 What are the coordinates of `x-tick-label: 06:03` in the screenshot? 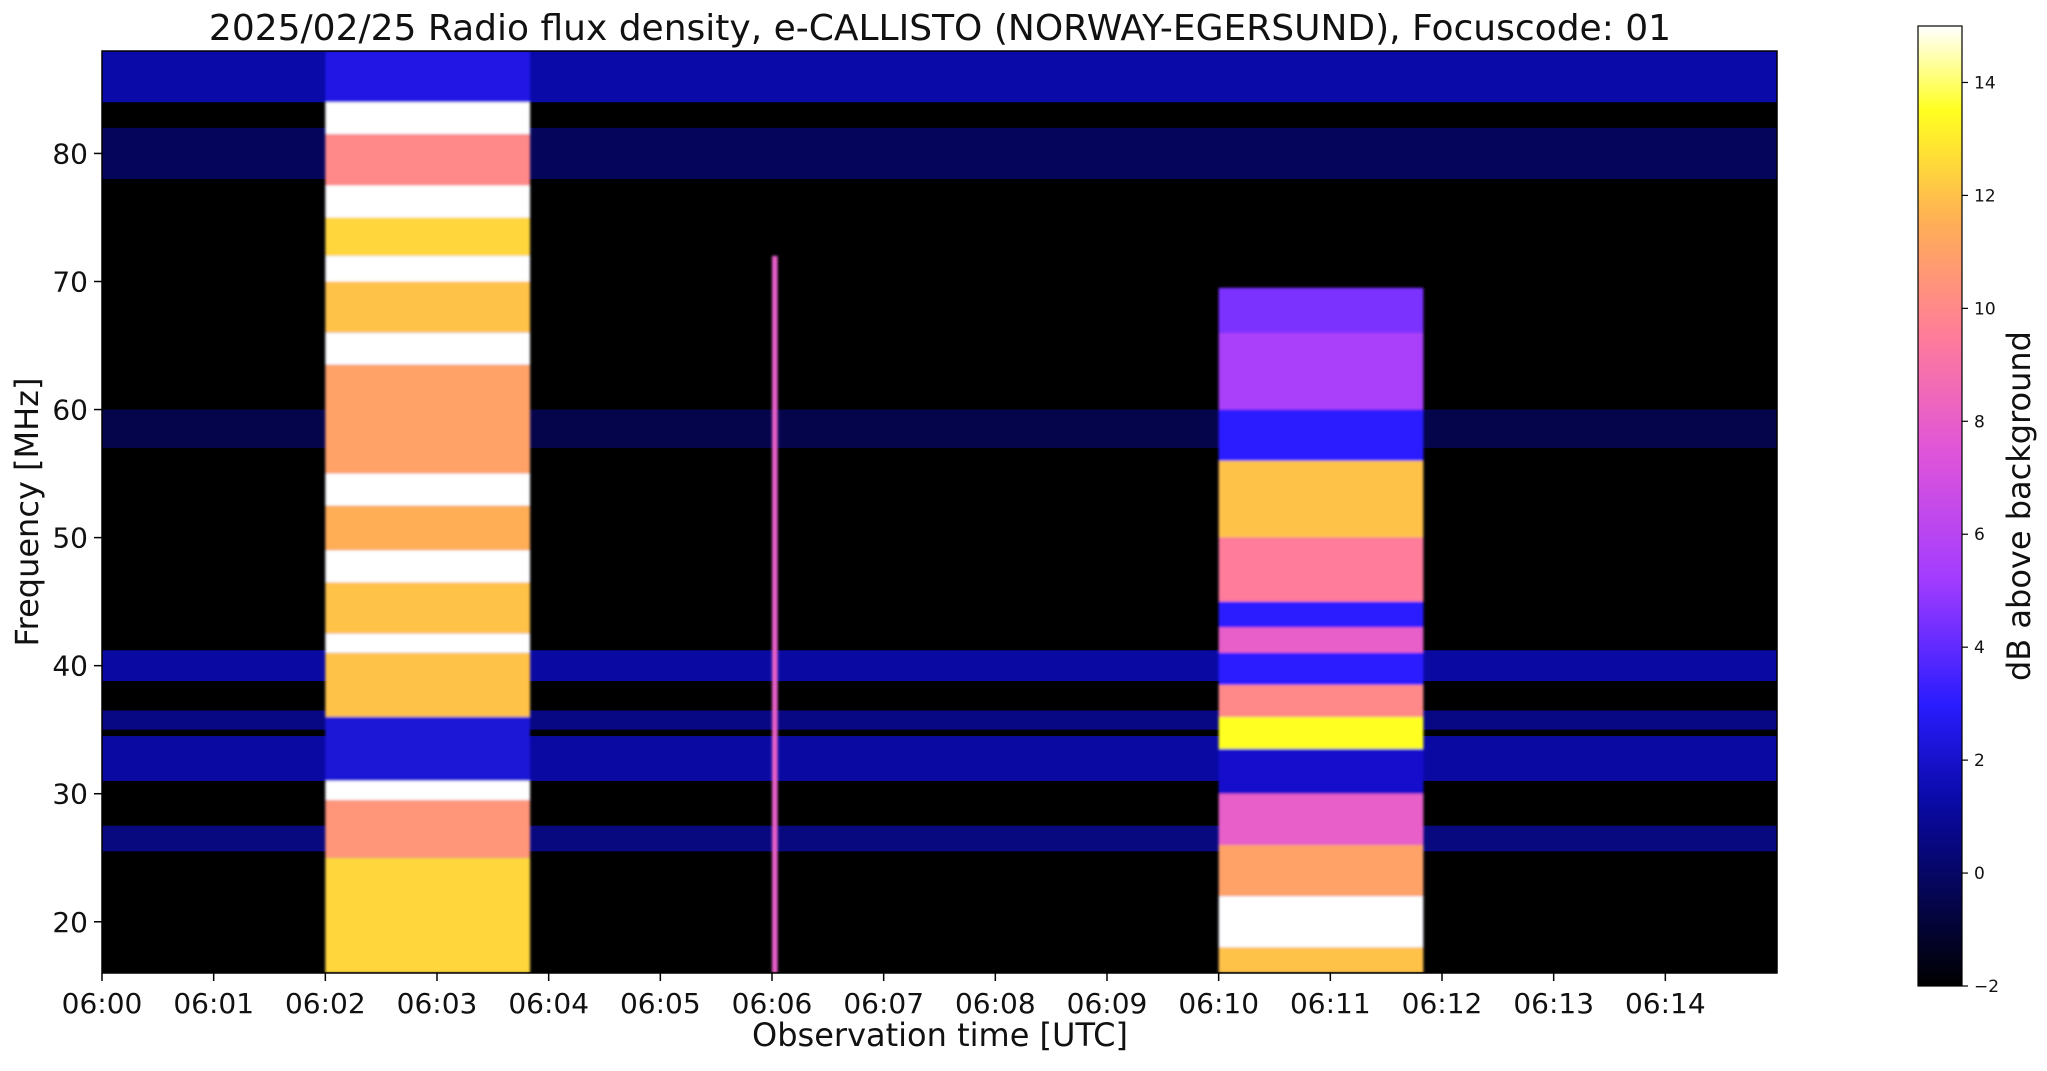 It's located at (437, 1003).